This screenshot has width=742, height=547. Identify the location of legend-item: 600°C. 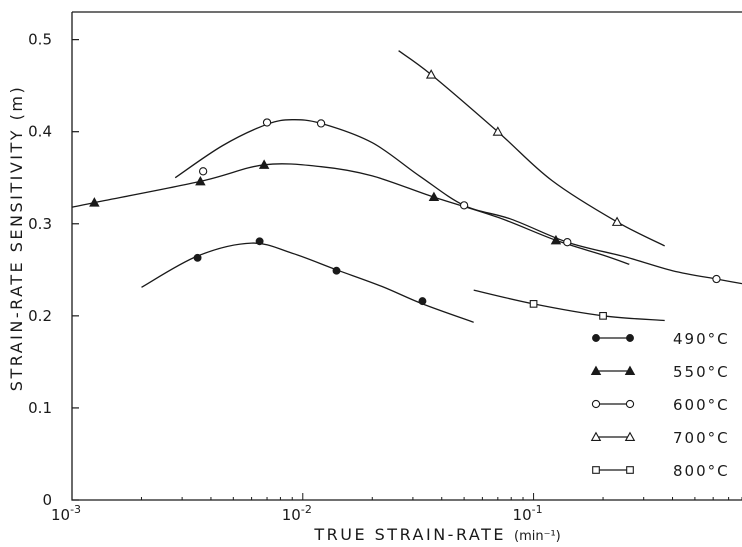
(660, 405).